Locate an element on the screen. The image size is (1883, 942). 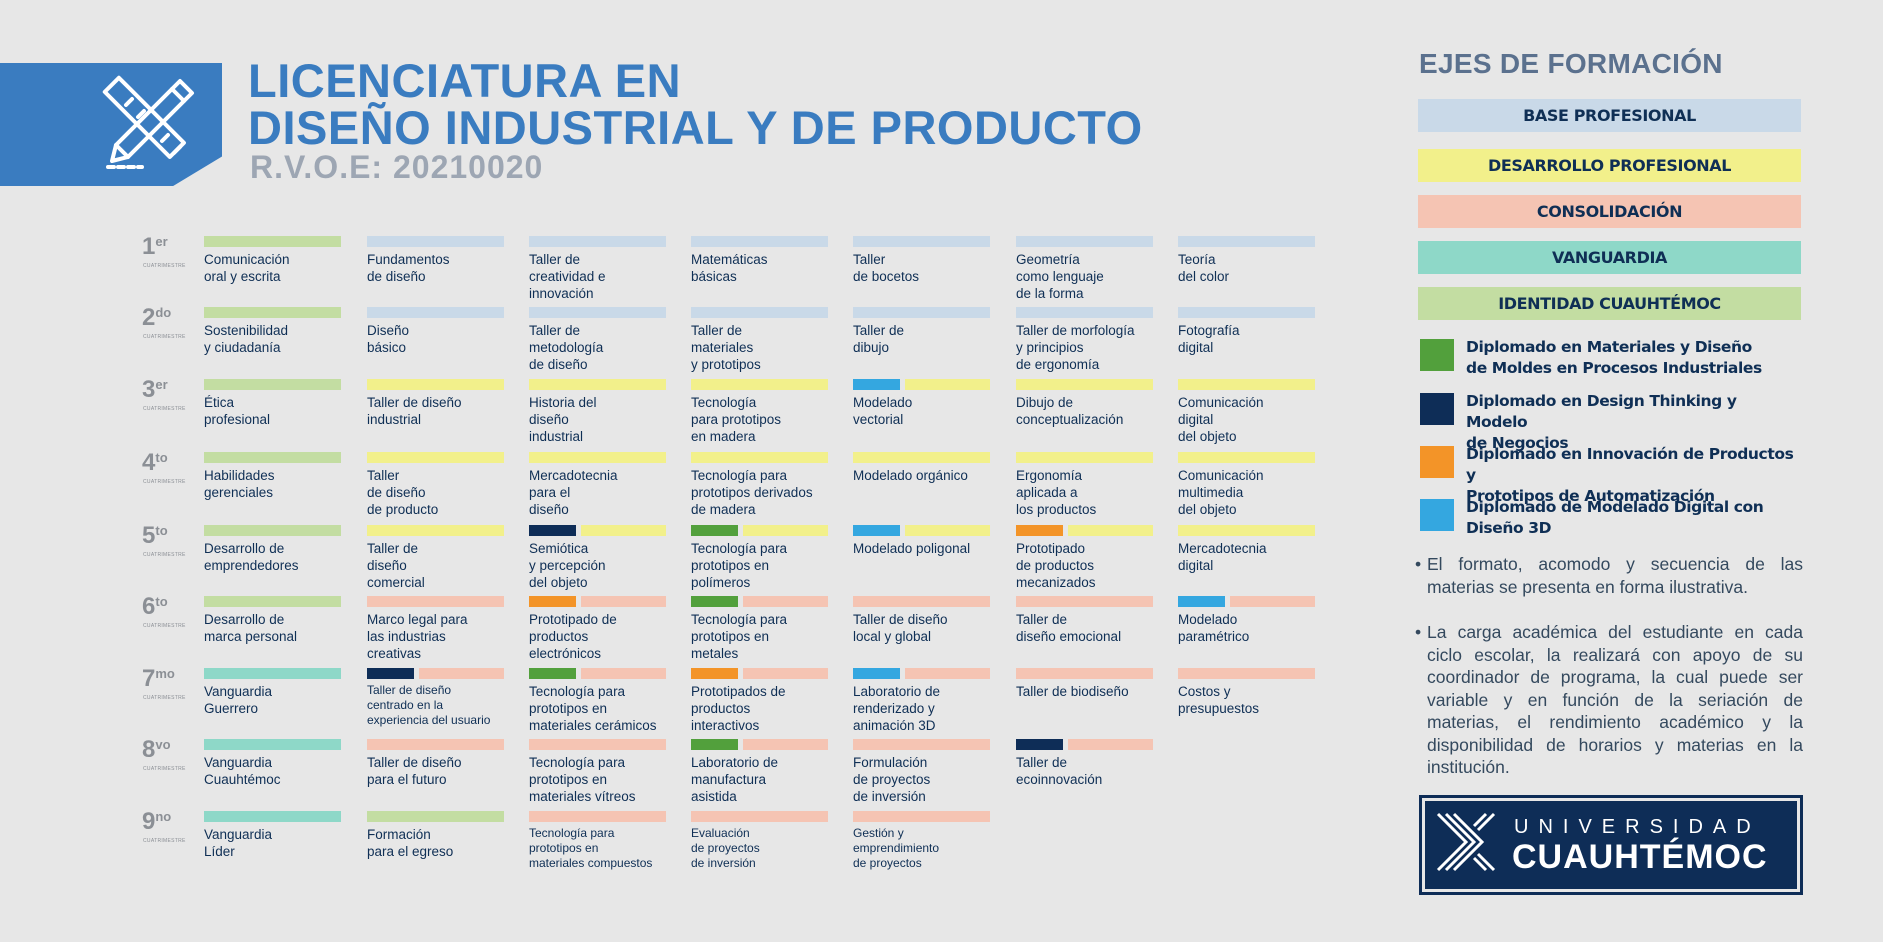
course-name: Desarrollo de emprendedores is located at coordinates (251, 557).